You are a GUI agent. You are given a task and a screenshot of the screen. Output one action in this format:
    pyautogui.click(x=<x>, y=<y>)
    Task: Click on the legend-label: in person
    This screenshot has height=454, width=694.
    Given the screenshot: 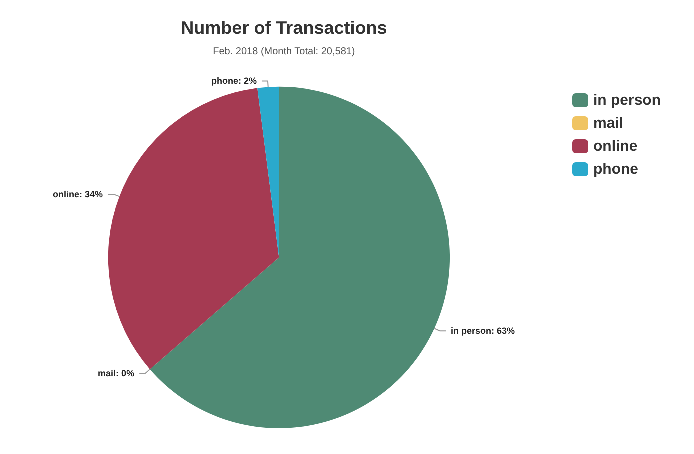 What is the action you would take?
    pyautogui.click(x=627, y=100)
    